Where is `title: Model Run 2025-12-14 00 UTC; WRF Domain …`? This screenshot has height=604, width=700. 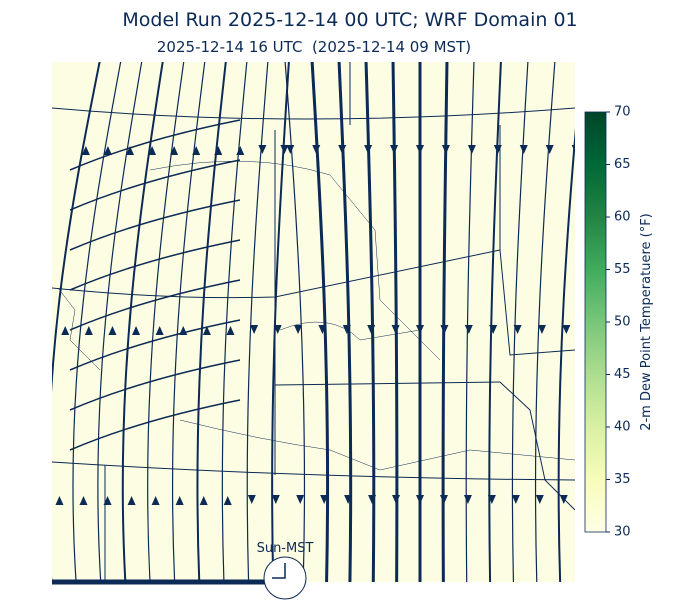
title: Model Run 2025-12-14 00 UTC; WRF Domain … is located at coordinates (349, 20).